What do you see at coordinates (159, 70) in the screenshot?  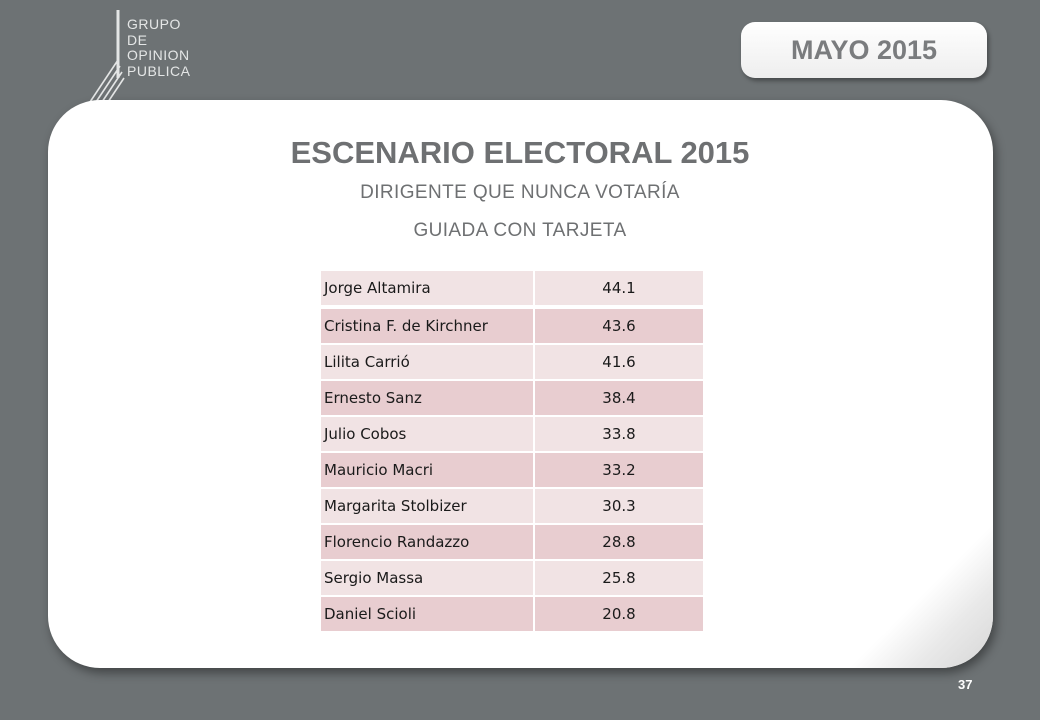 I see `logo-line: PUBLICA` at bounding box center [159, 70].